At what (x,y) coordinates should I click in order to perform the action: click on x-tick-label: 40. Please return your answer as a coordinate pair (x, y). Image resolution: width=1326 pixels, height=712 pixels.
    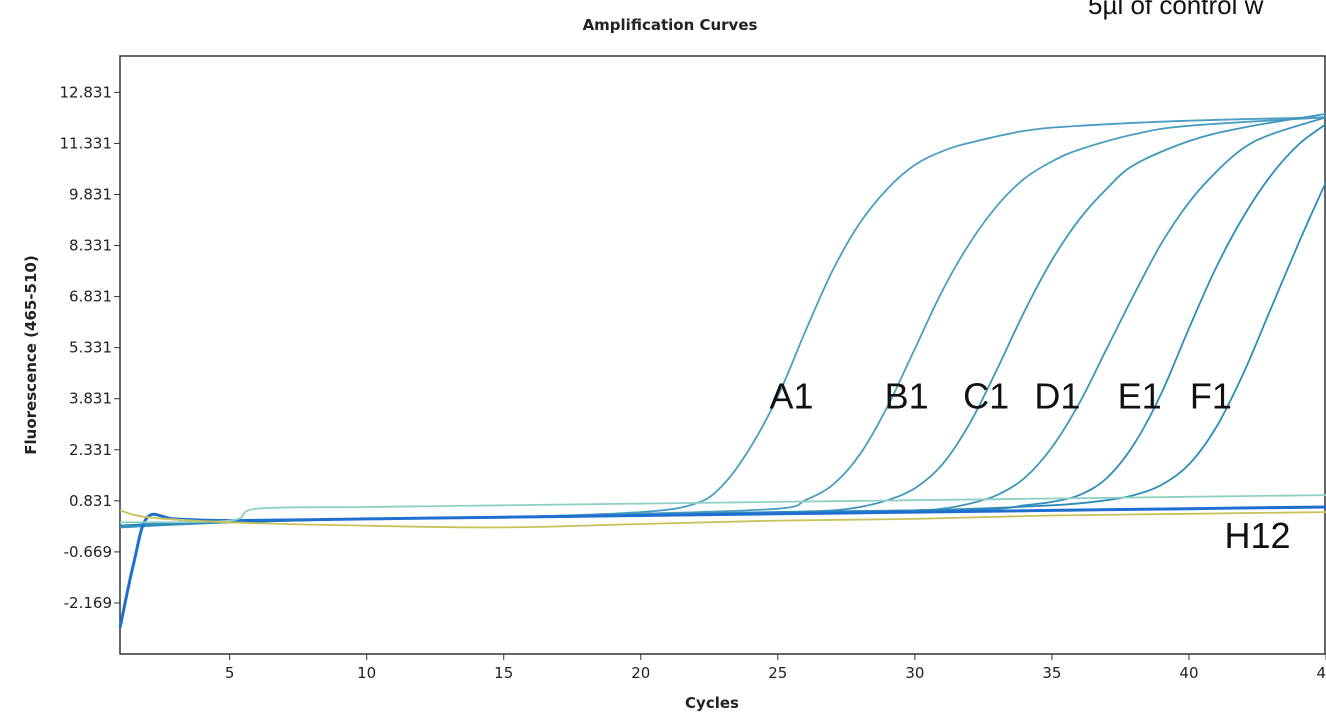
    Looking at the image, I should click on (1188, 673).